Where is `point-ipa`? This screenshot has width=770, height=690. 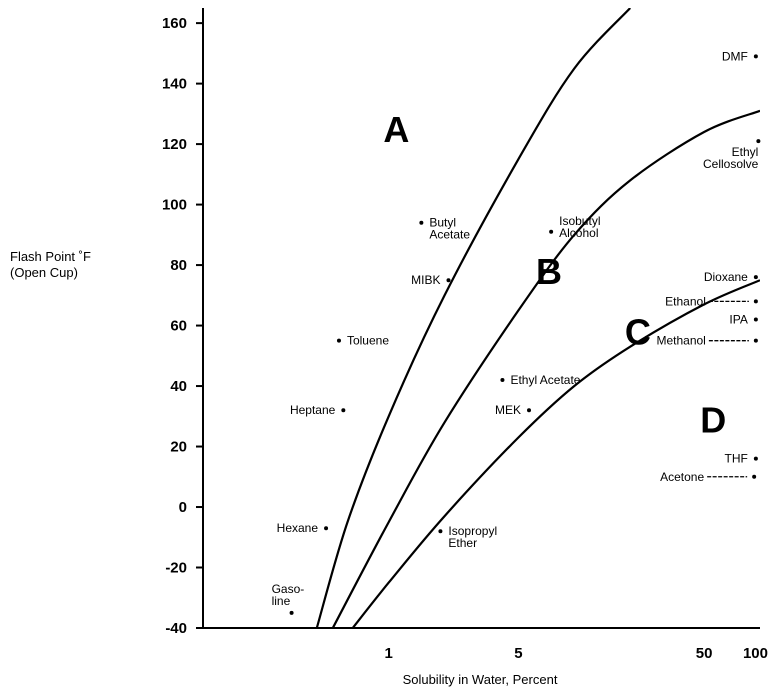 point-ipa is located at coordinates (755, 319).